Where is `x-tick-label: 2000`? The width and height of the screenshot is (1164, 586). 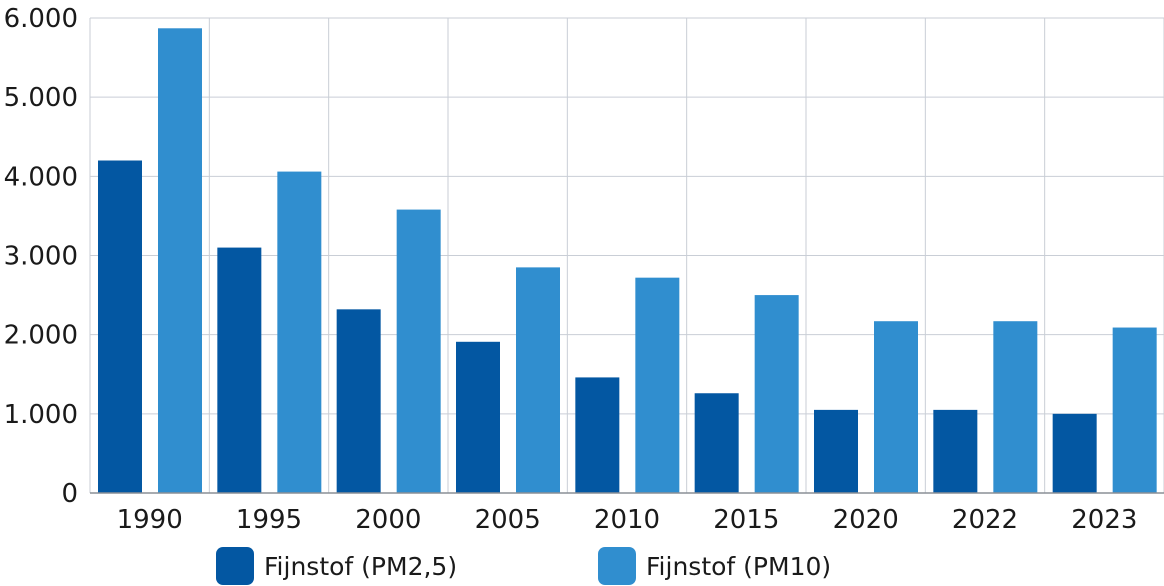 x-tick-label: 2000 is located at coordinates (388, 520).